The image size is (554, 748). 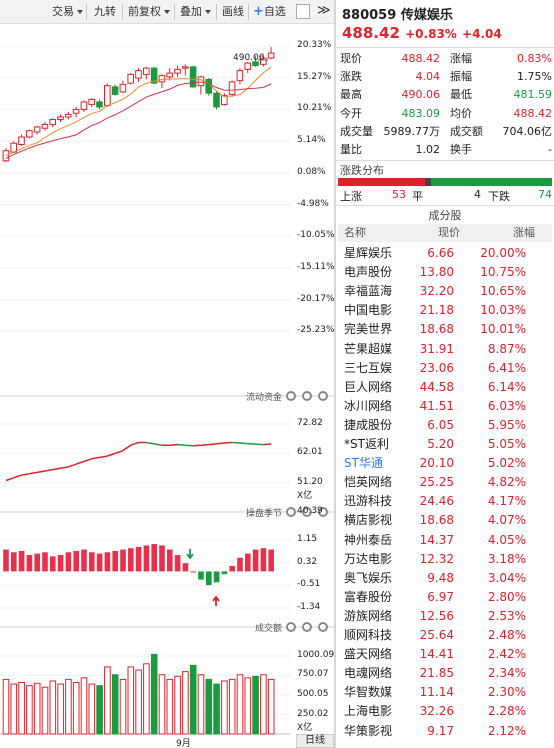 What do you see at coordinates (399, 194) in the screenshot?
I see `up-count: 53` at bounding box center [399, 194].